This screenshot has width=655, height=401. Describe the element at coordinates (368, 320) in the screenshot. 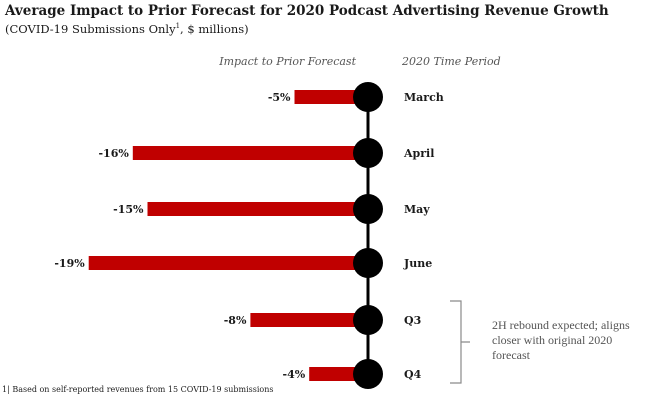

I see `marker-q3` at that location.